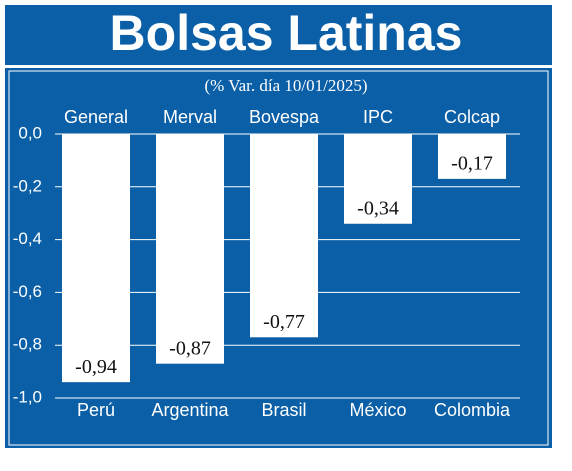 This screenshot has height=471, width=572. Describe the element at coordinates (378, 117) in the screenshot. I see `index-name: IPC` at that location.